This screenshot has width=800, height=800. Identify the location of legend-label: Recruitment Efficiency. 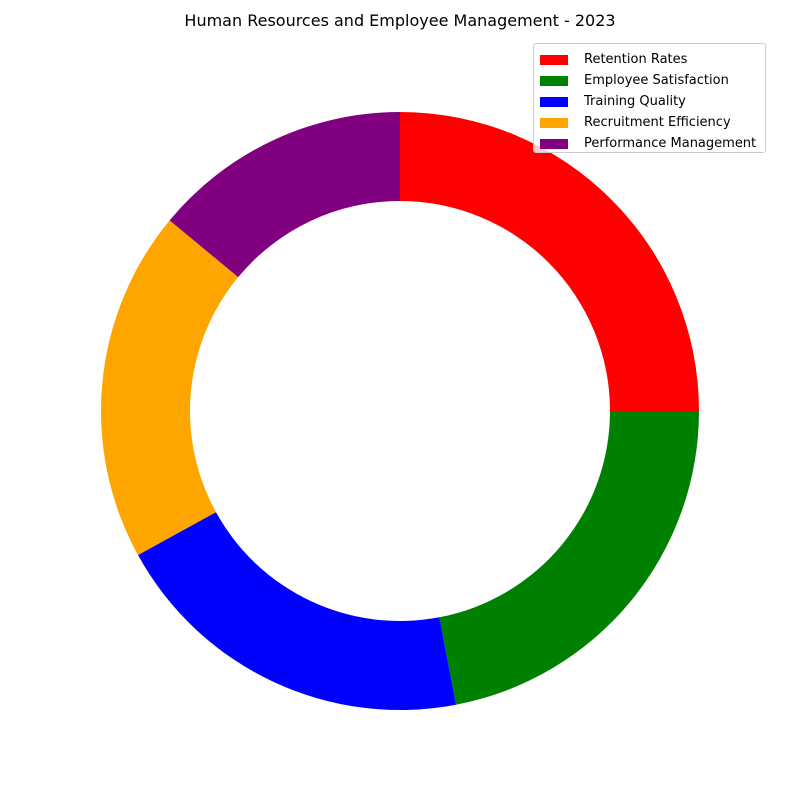
(657, 122).